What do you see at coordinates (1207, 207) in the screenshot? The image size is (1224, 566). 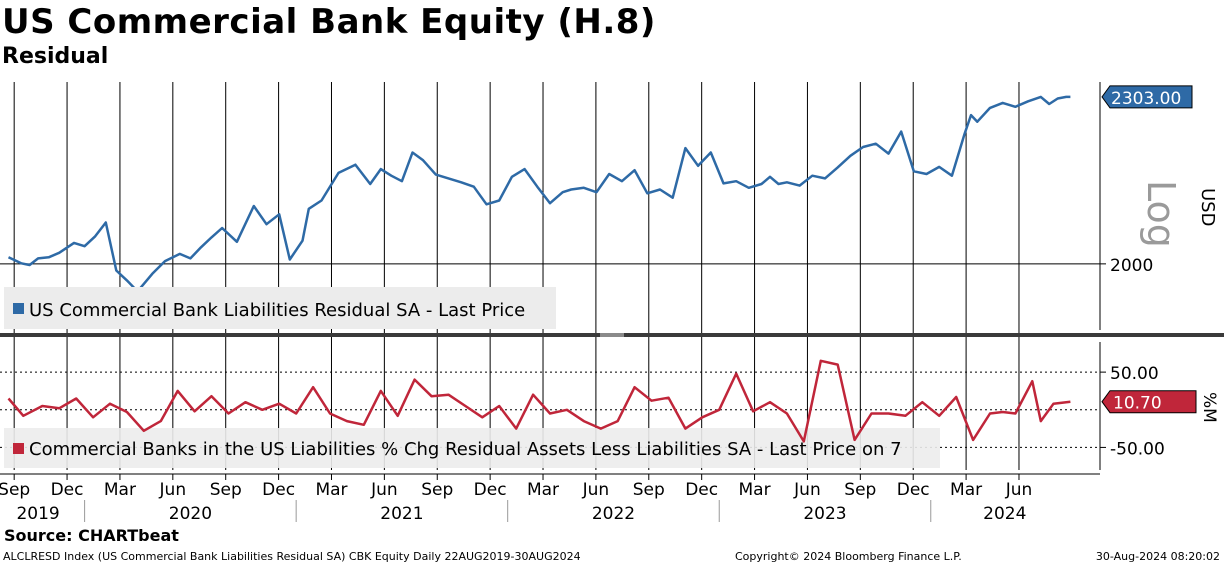 I see `top-y-axis-label: USD` at bounding box center [1207, 207].